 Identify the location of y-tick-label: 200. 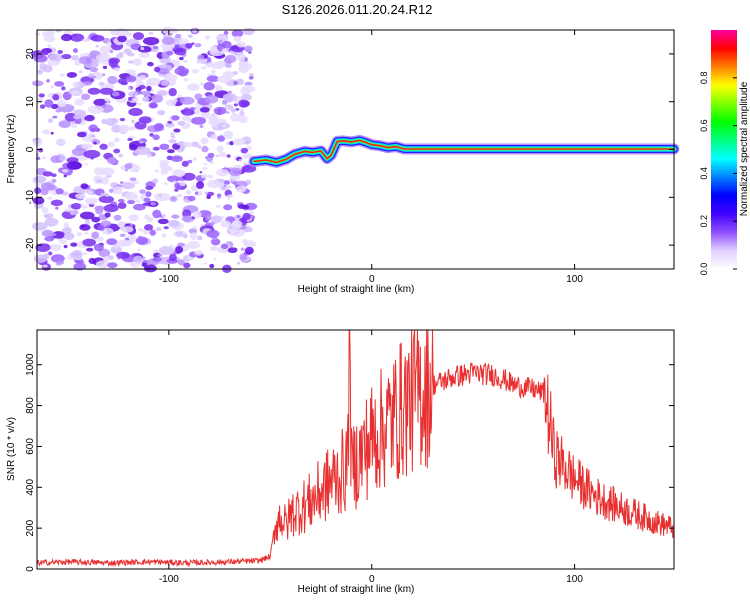
(30, 527).